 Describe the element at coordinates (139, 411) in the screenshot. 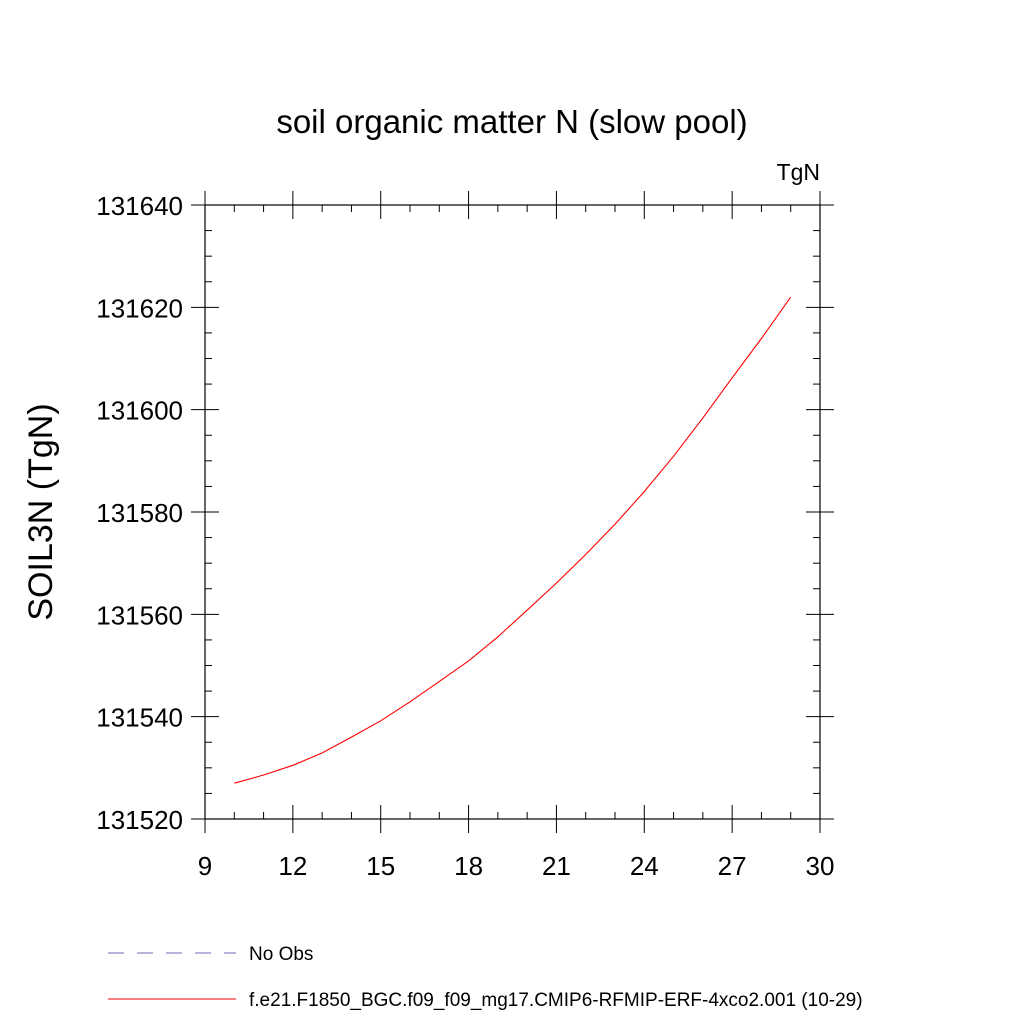

I see `y-tick-label: 131600` at that location.